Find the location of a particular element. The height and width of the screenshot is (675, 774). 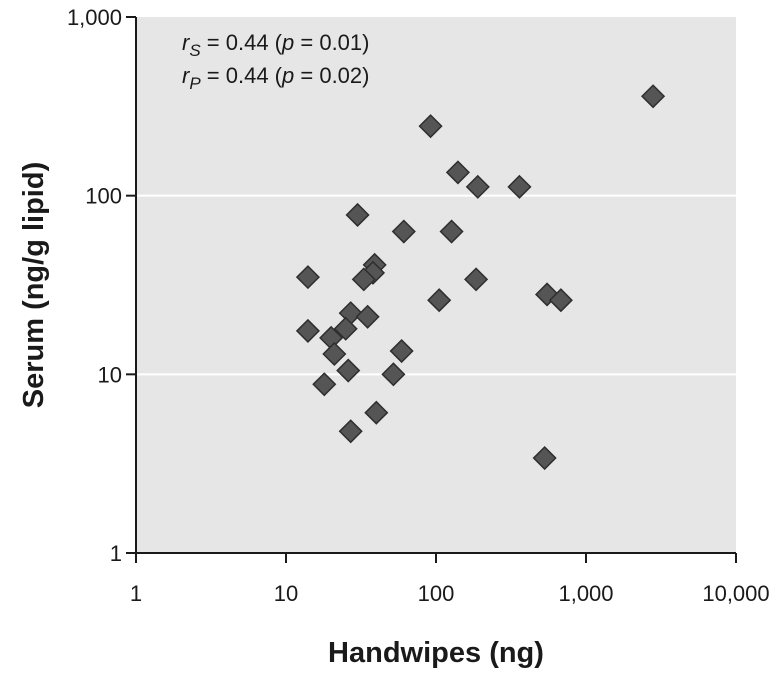

correlation-annotations: rS = 0.44 (p = 0.01)rP = 0.44 (p = 0.02) is located at coordinates (275, 61).